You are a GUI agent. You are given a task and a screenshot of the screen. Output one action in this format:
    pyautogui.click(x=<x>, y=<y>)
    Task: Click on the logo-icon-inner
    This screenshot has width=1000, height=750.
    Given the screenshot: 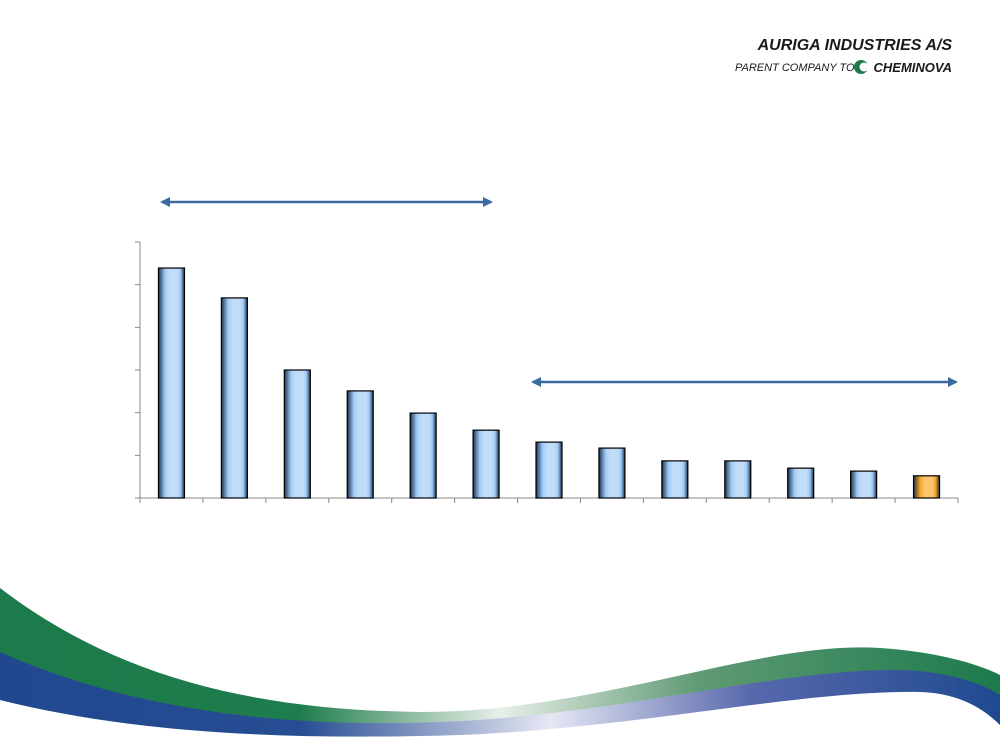 What is the action you would take?
    pyautogui.click(x=864, y=67)
    